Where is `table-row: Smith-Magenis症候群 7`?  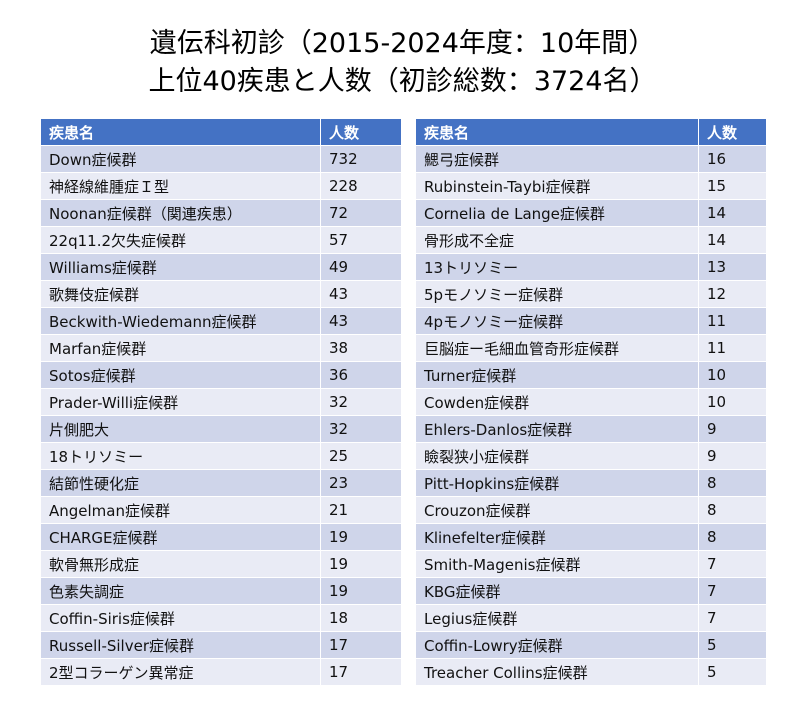 table-row: Smith-Magenis症候群 7 is located at coordinates (591, 564).